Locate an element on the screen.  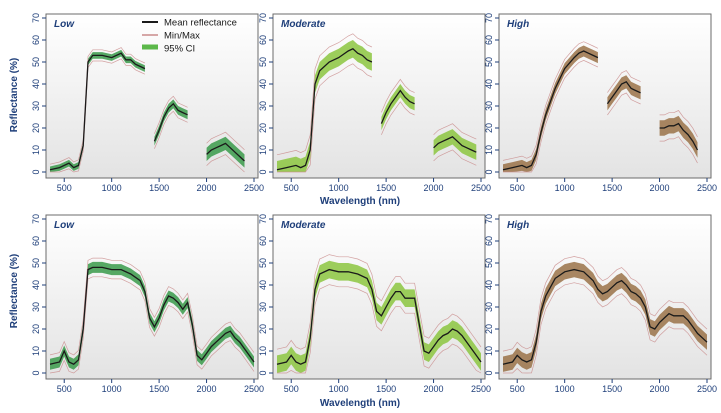
x-axis-label-bottom: Wavelength (nm) is located at coordinates (360, 403).